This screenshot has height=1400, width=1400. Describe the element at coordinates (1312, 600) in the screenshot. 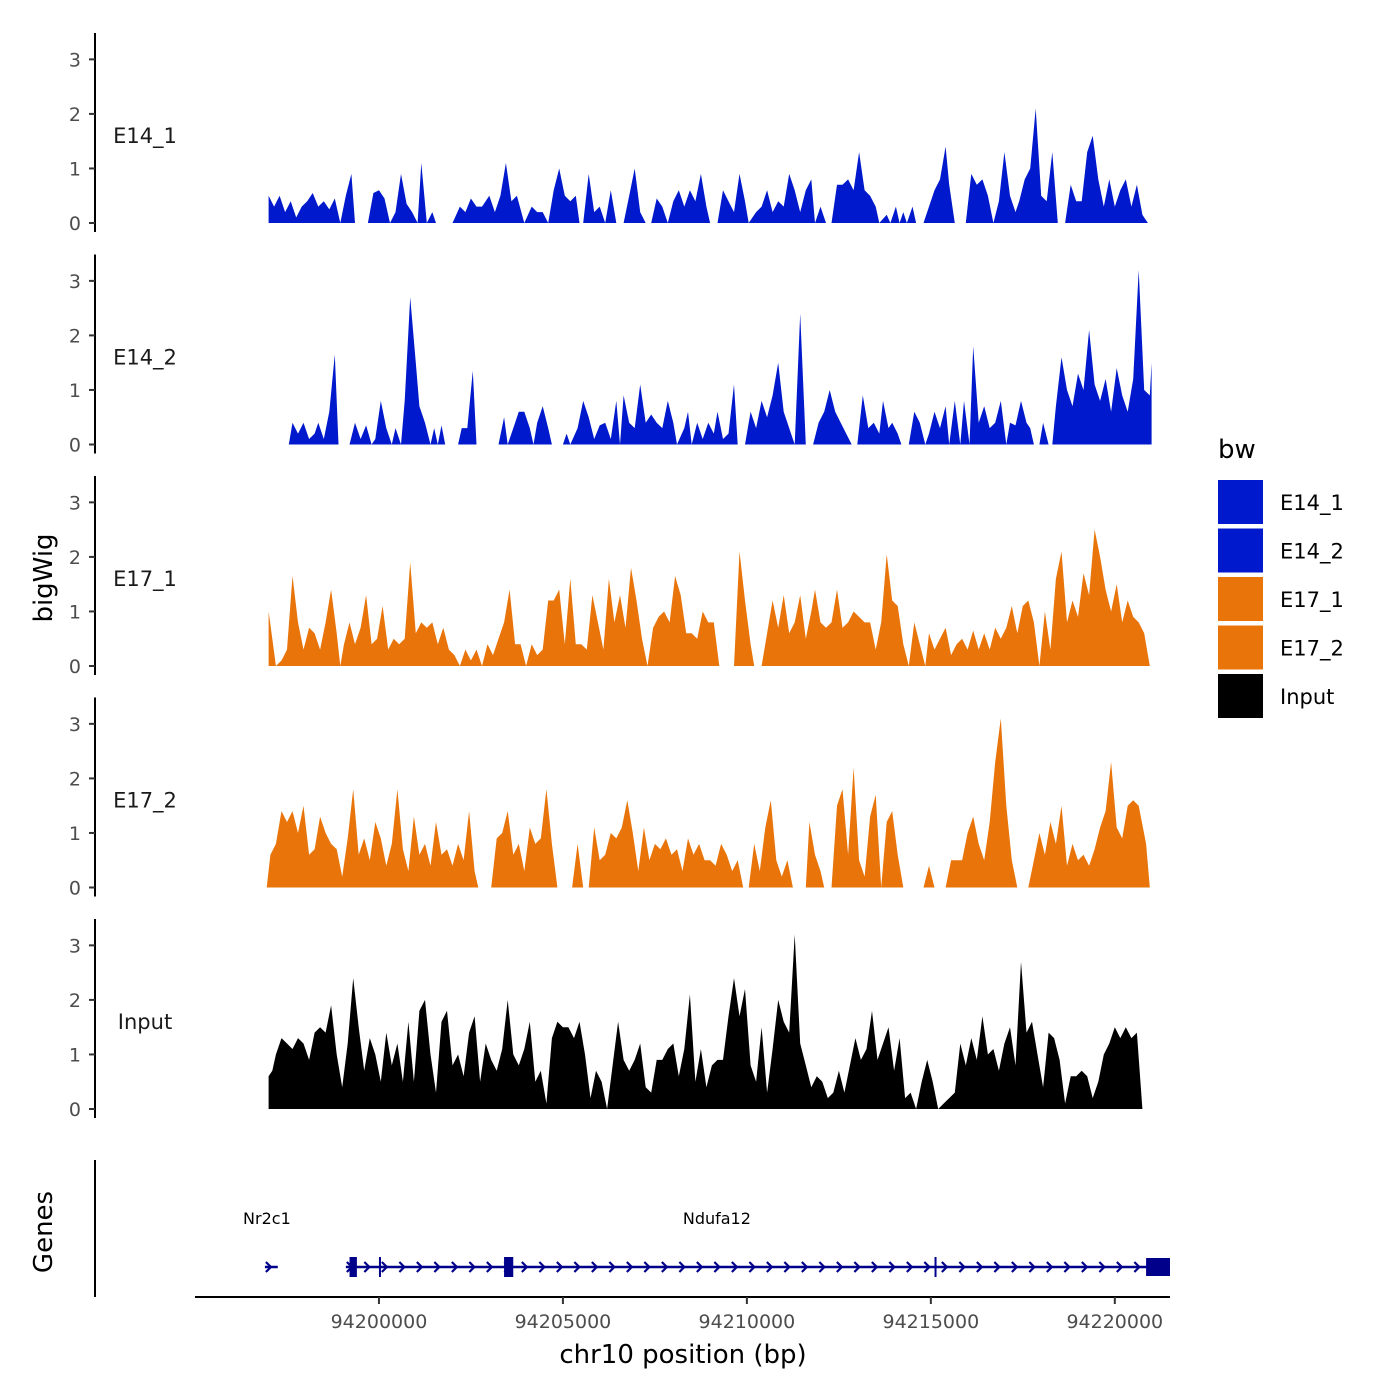

I see `legend-label-E17_1: E17_1` at that location.